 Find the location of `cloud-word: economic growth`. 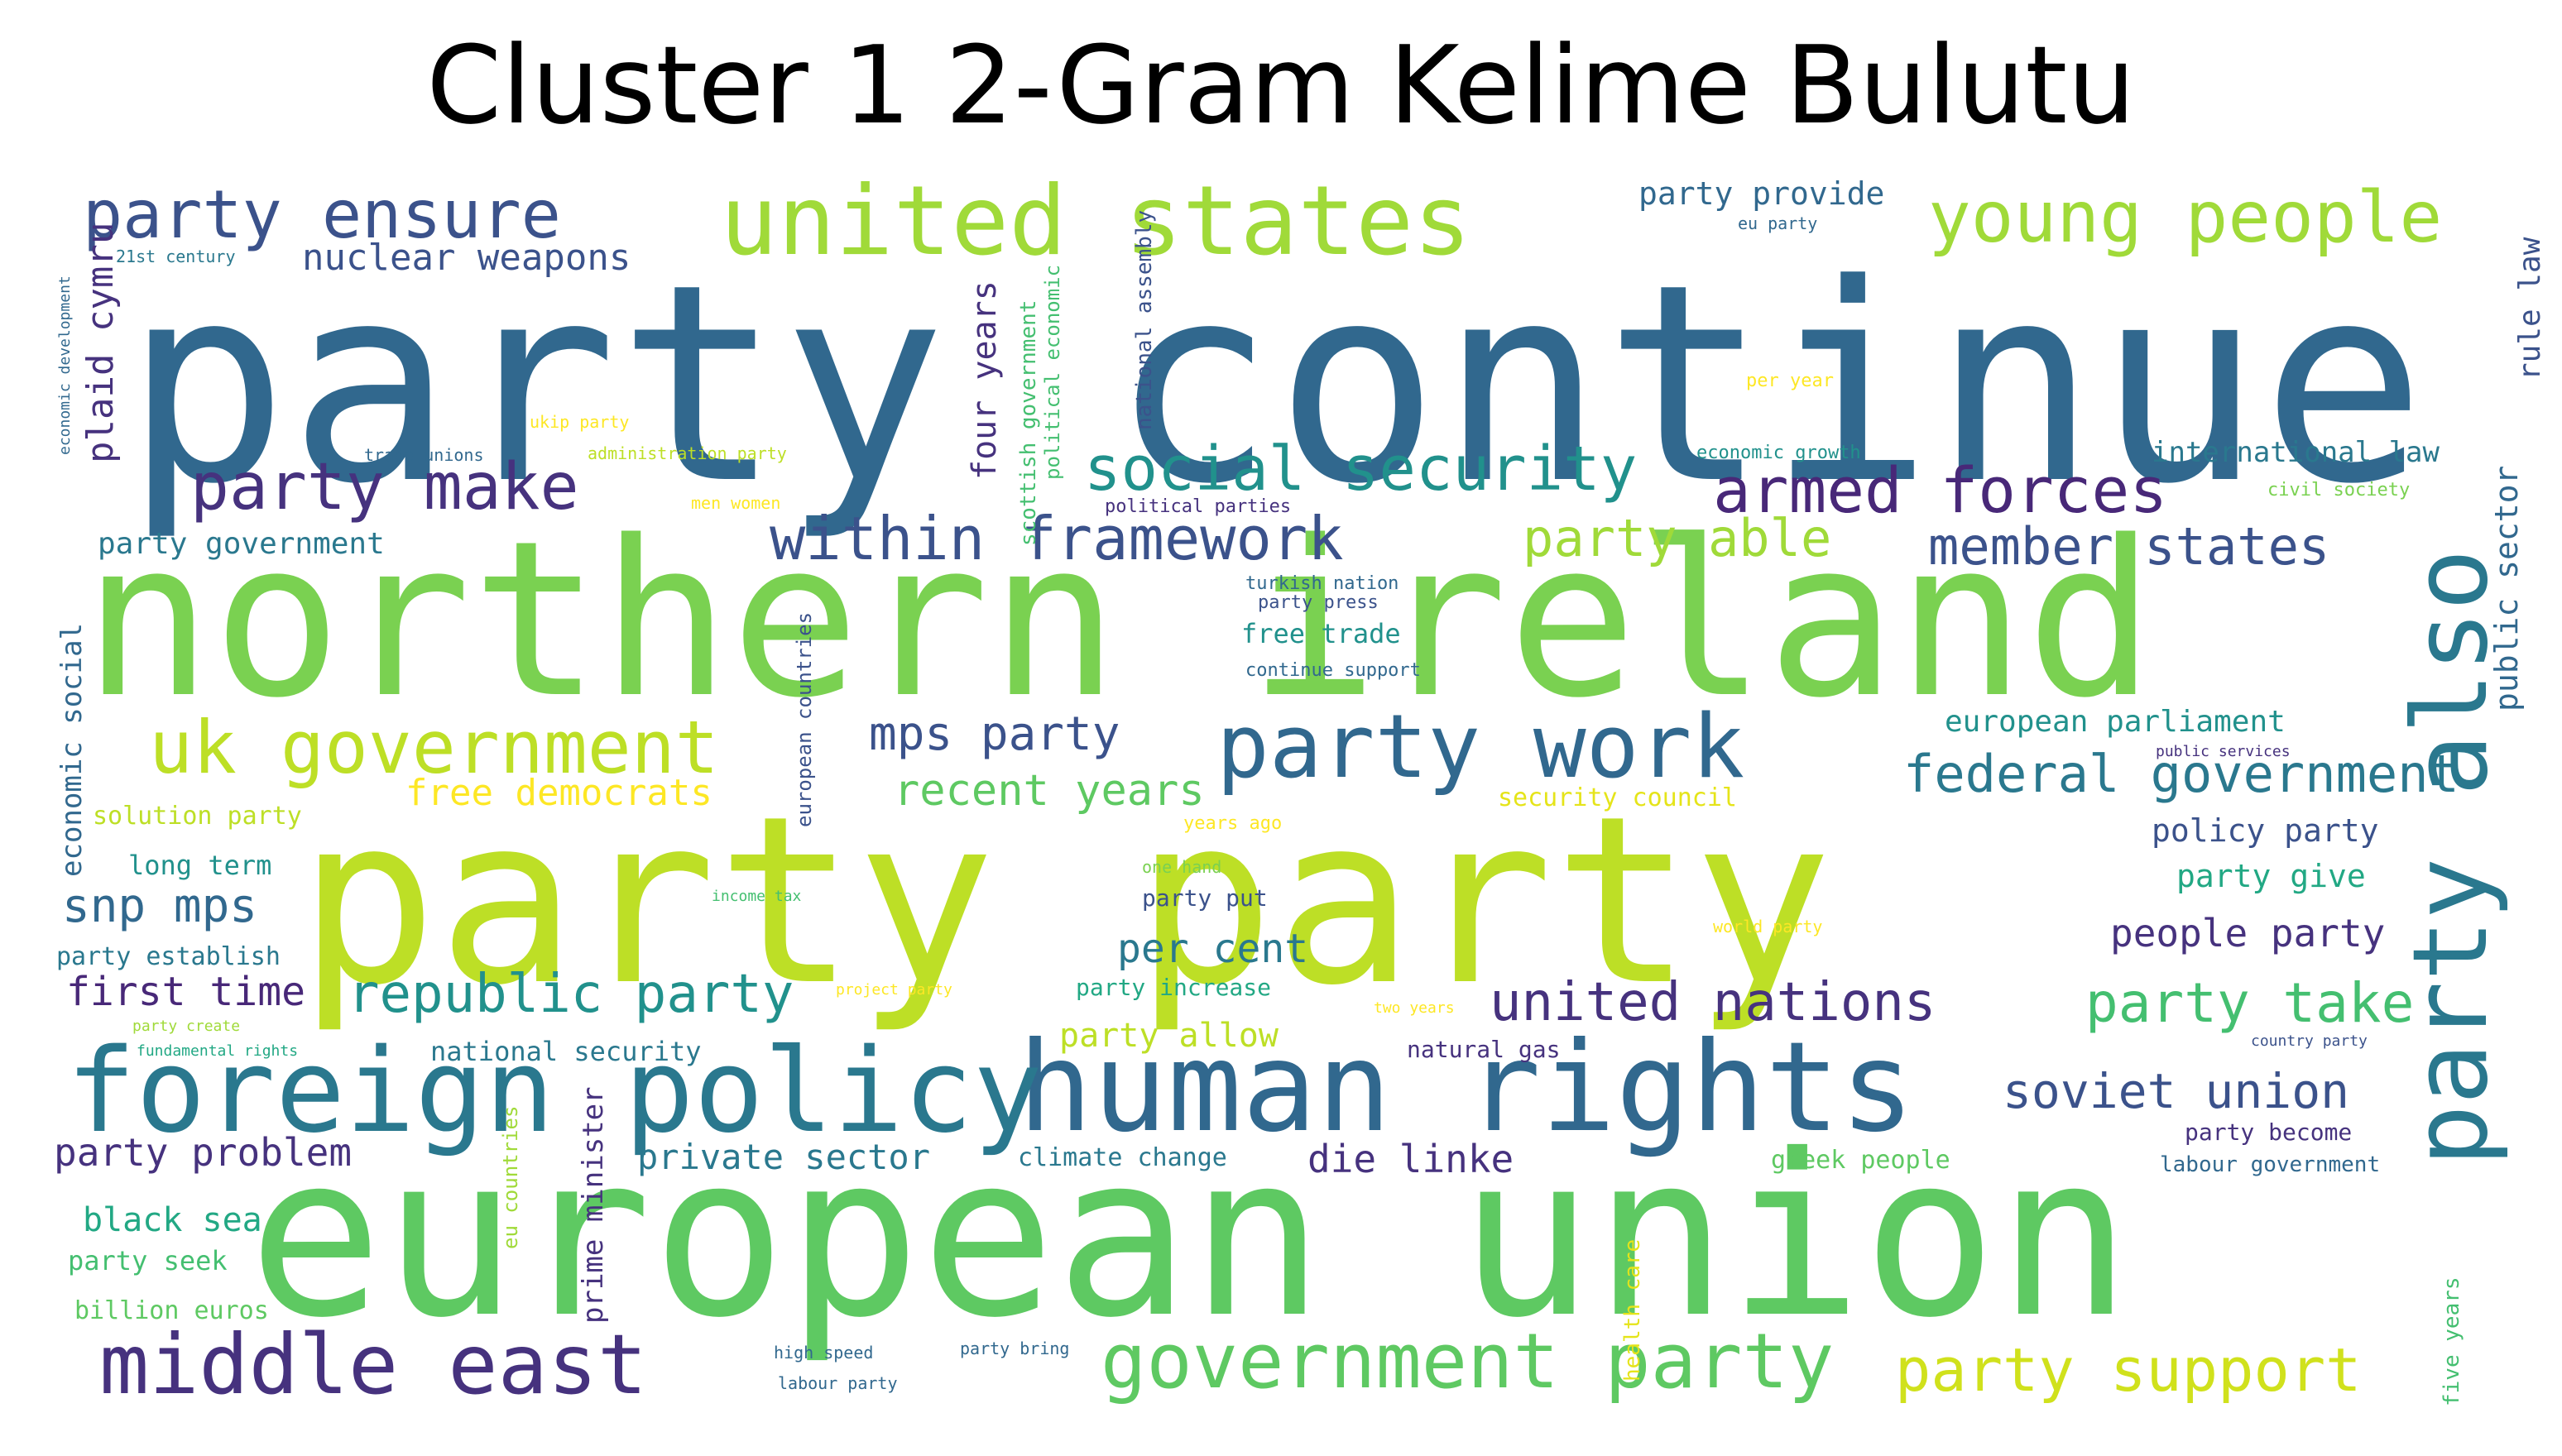

cloud-word: economic growth is located at coordinates (1779, 453).